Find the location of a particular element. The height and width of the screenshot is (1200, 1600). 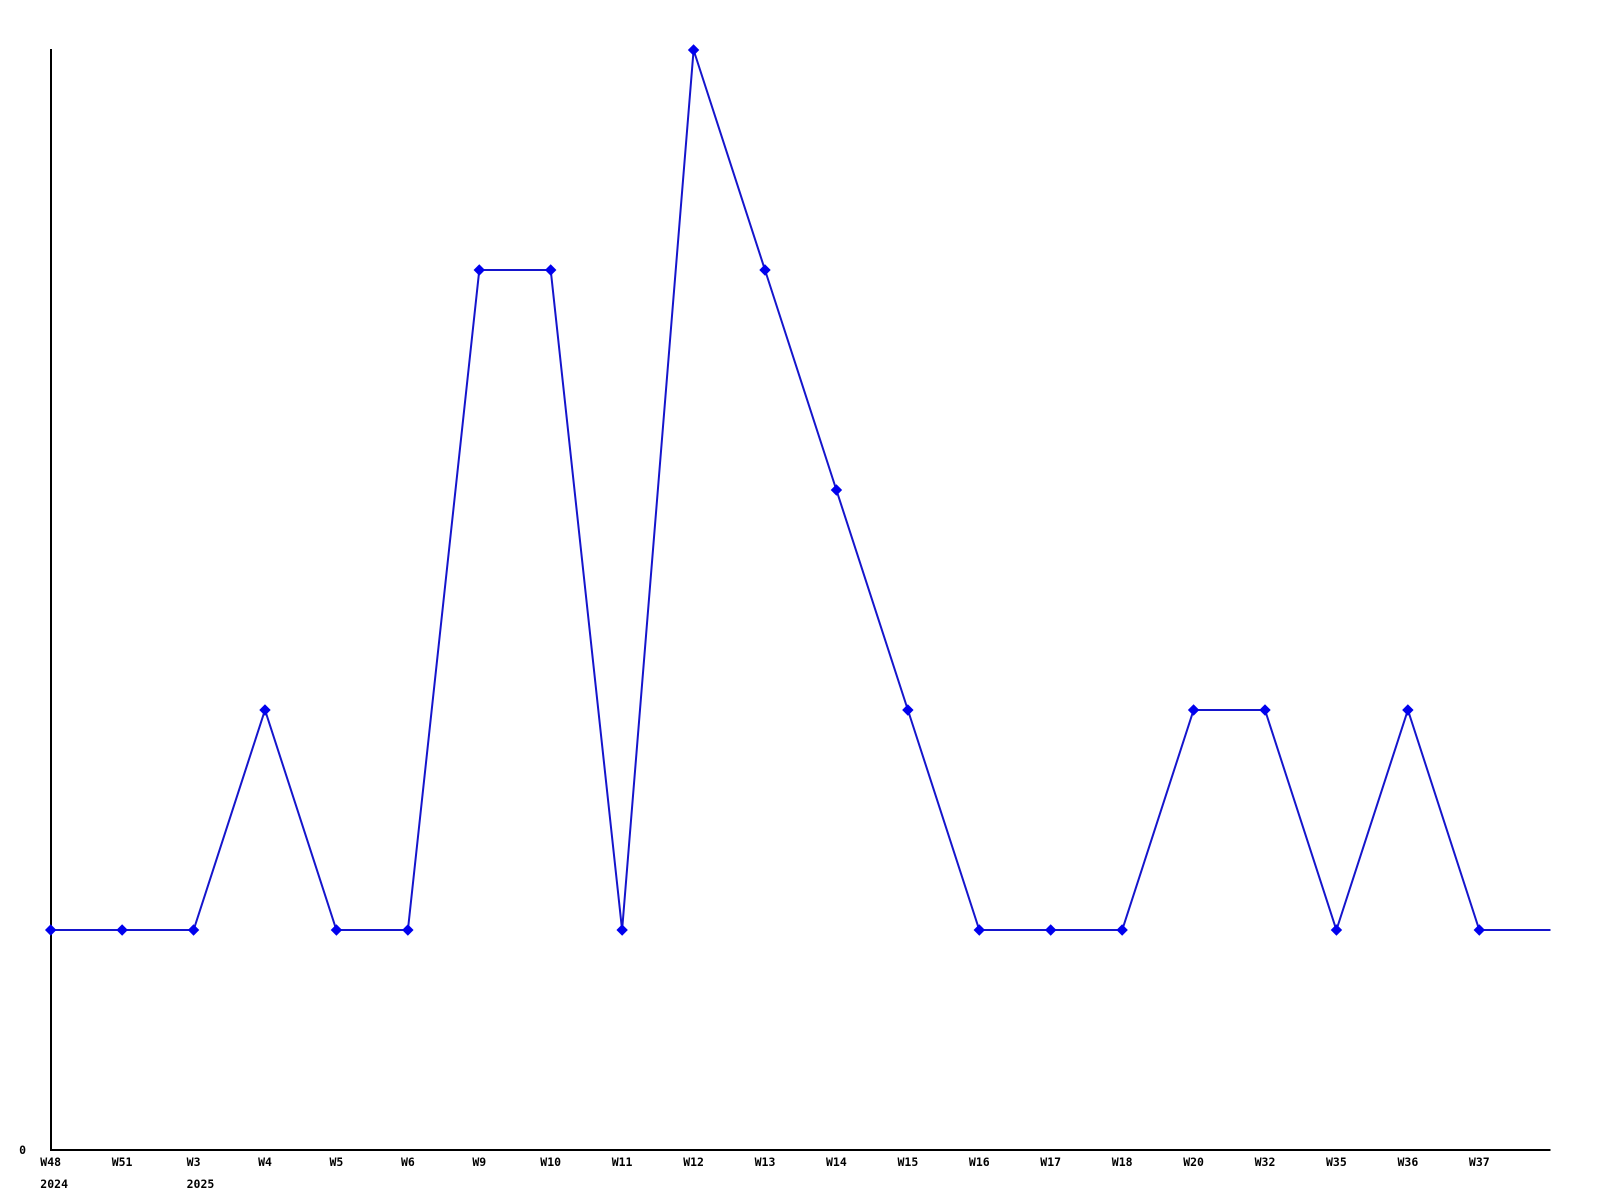

x-tick-label: W35 is located at coordinates (1336, 1162).